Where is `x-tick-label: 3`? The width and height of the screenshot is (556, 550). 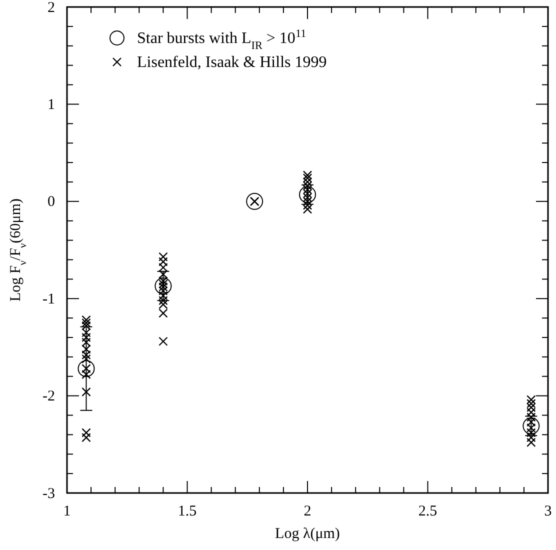 x-tick-label: 3 is located at coordinates (548, 512).